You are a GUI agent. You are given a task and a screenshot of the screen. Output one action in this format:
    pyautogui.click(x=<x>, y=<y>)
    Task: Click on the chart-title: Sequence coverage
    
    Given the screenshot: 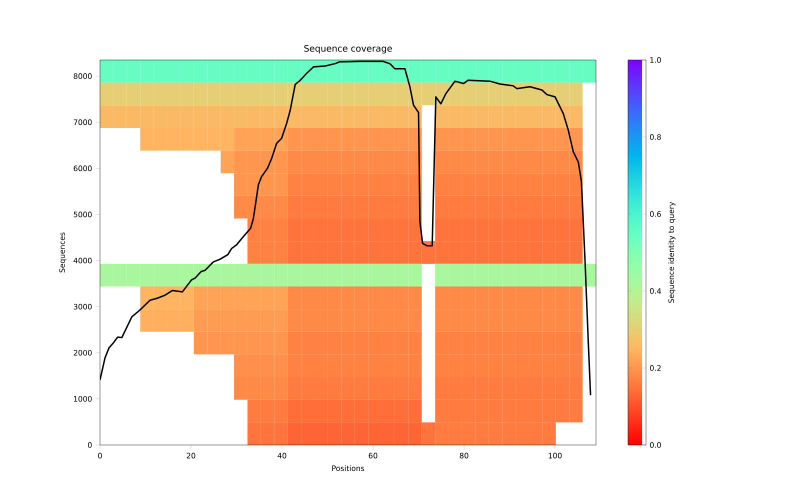 What is the action you would take?
    pyautogui.click(x=348, y=49)
    